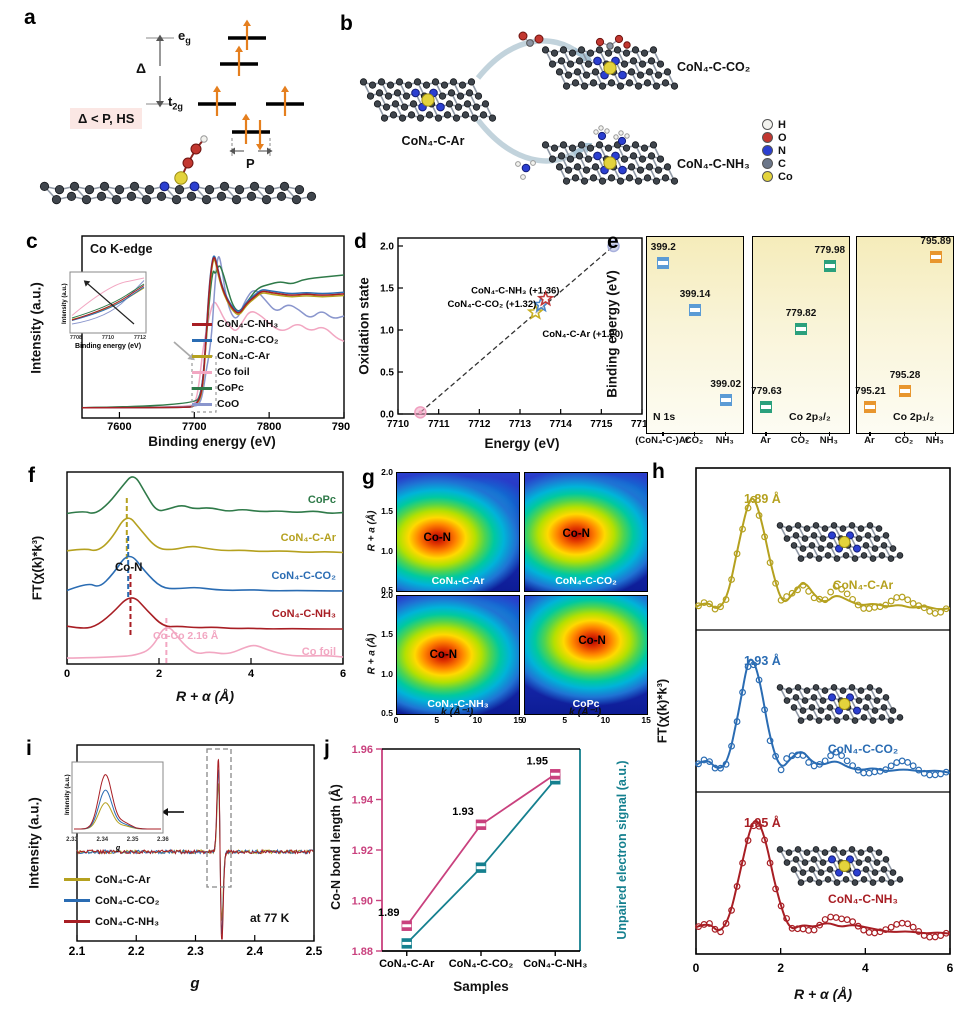  I want to click on panel-letter-e: e, so click(613, 241).